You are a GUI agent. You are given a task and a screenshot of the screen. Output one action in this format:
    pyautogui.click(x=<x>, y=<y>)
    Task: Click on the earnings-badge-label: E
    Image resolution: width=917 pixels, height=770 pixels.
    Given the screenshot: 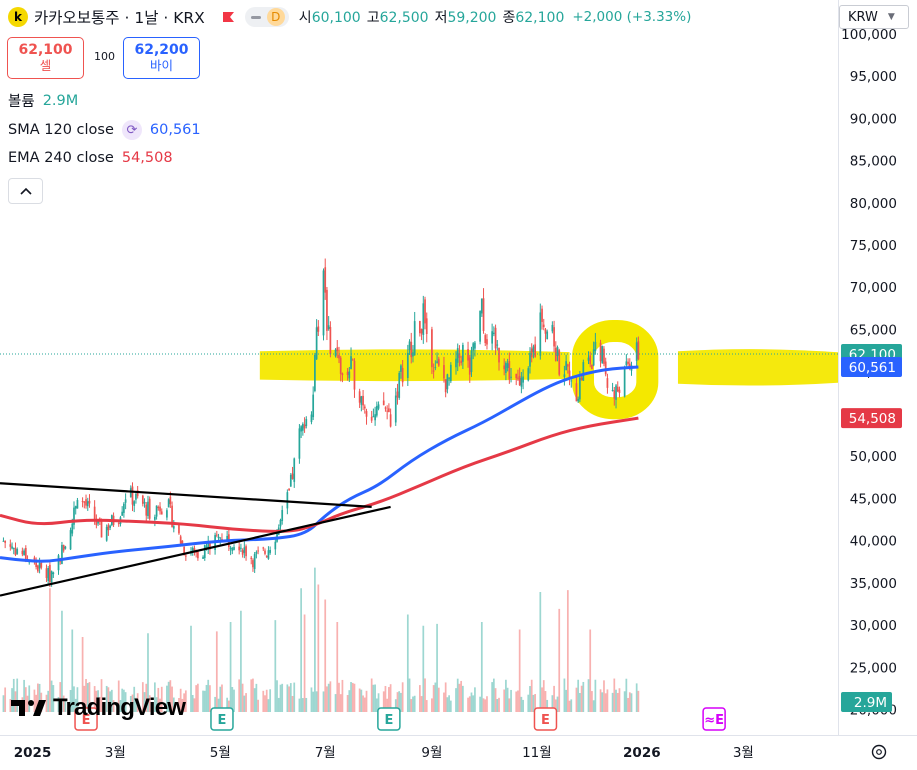 What is the action you would take?
    pyautogui.click(x=222, y=720)
    